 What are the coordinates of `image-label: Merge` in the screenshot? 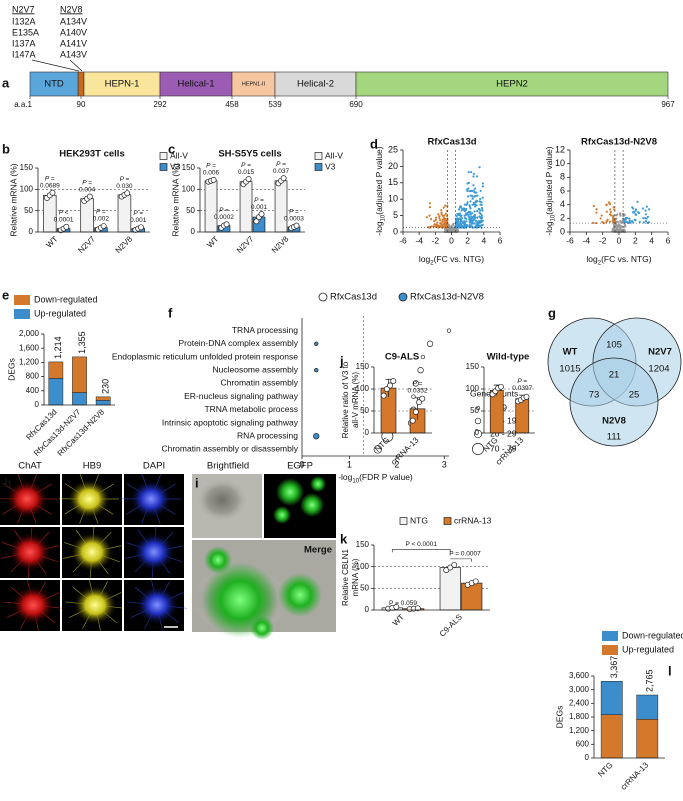 It's located at (318, 550).